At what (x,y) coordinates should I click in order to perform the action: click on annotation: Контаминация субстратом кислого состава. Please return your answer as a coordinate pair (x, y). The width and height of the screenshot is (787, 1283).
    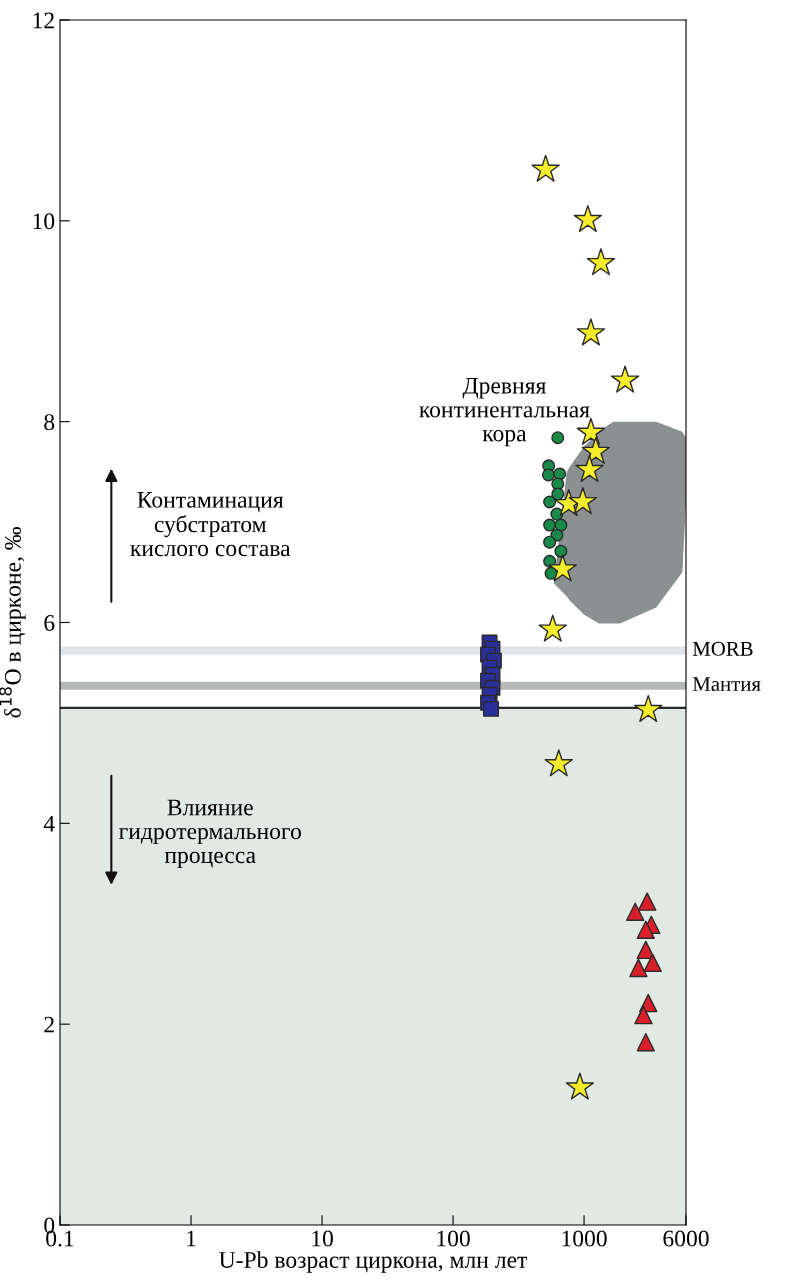
    Looking at the image, I should click on (210, 524).